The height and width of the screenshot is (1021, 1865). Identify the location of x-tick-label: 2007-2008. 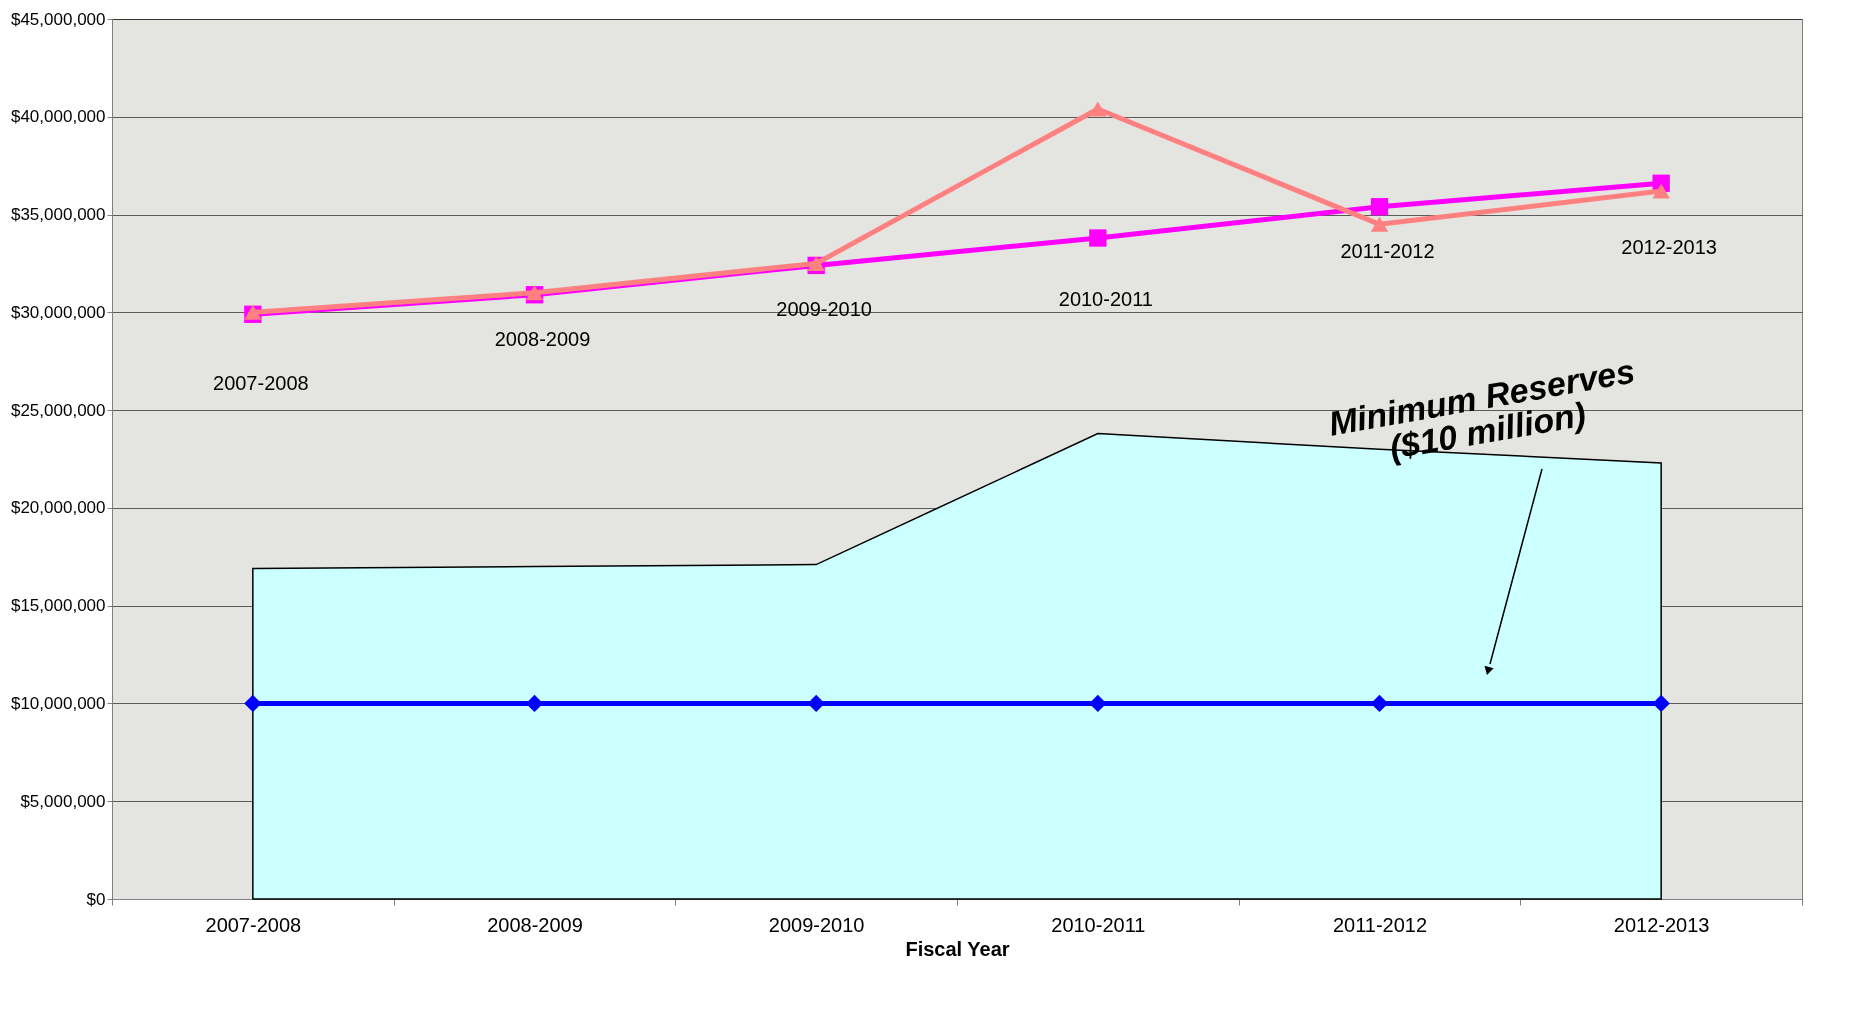
(253, 924).